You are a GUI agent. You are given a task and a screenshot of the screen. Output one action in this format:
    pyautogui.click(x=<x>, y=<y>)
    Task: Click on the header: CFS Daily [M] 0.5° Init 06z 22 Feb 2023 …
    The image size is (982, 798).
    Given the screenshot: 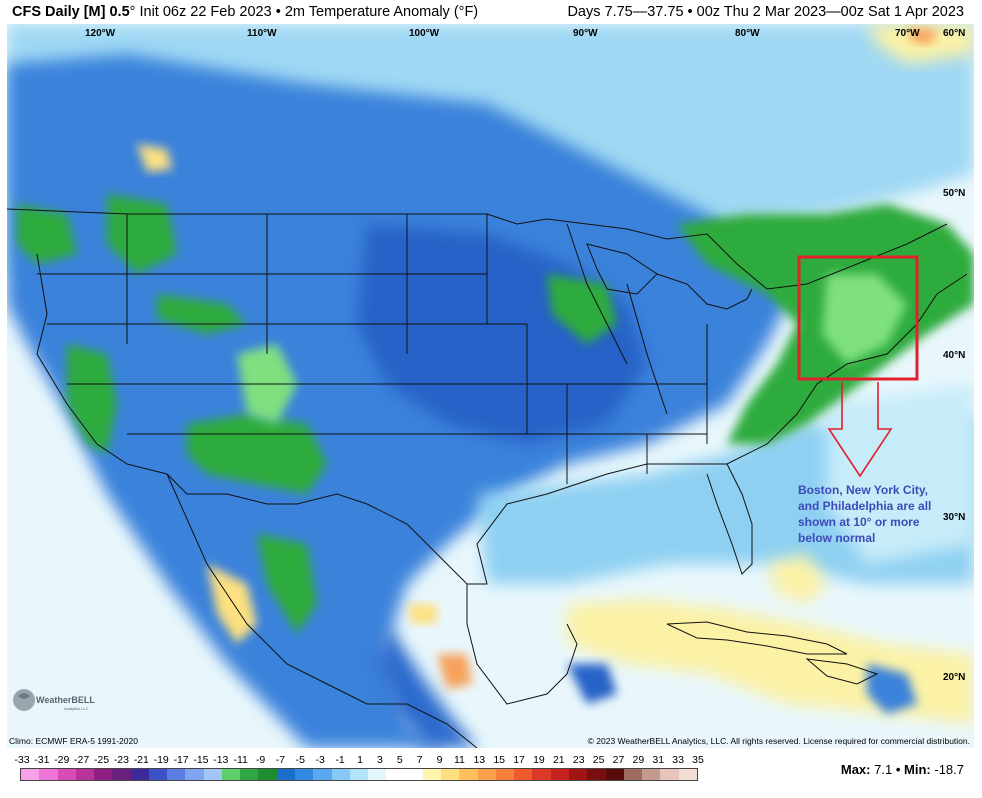 What is the action you would take?
    pyautogui.click(x=491, y=12)
    